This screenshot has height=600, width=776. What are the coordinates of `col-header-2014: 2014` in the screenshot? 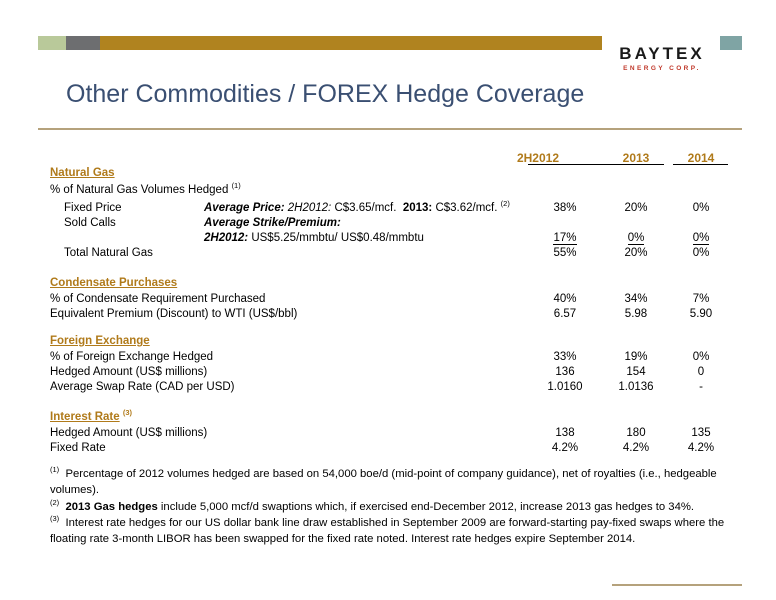 It's located at (701, 158).